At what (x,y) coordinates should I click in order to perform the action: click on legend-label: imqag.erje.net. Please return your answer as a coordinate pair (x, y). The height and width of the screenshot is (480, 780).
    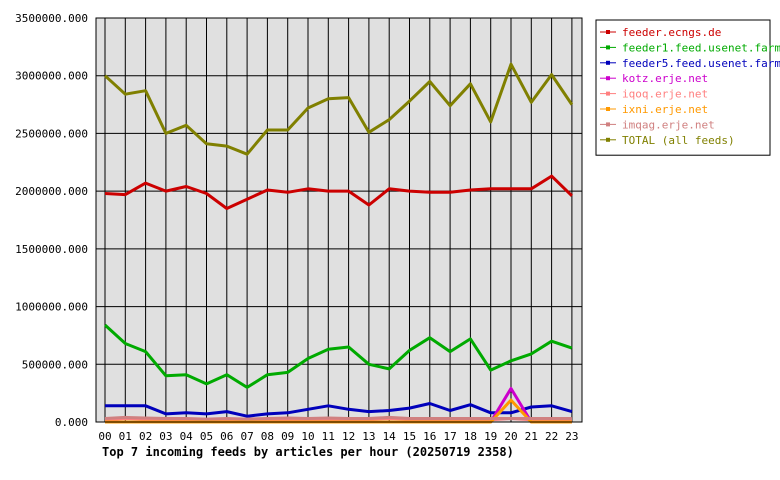
    Looking at the image, I should click on (668, 124).